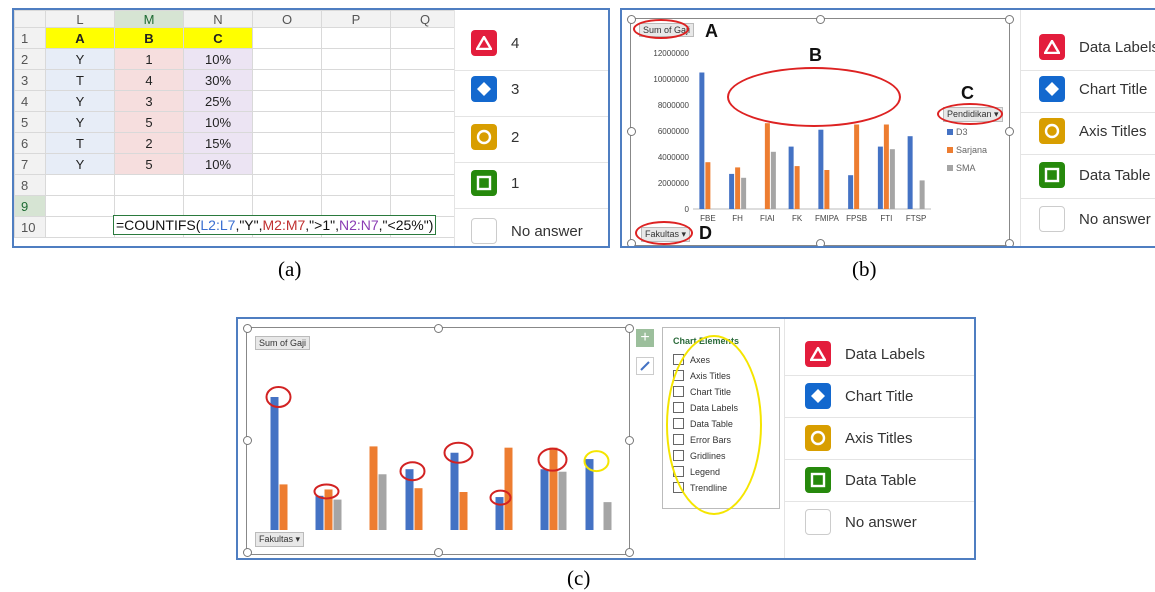 The height and width of the screenshot is (592, 1155). I want to click on value-field-button: Sum of Gaji, so click(283, 343).